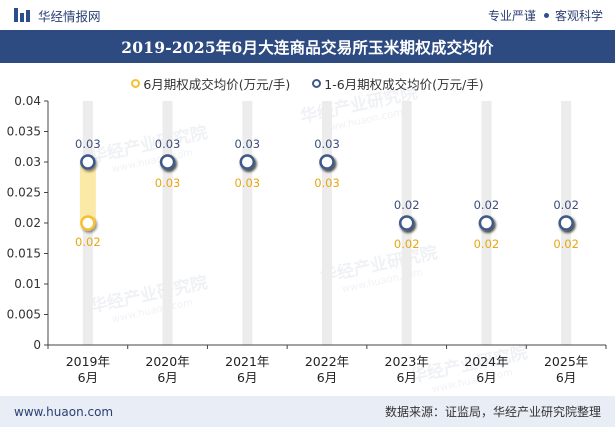  Describe the element at coordinates (404, 84) in the screenshot. I see `legend-label-ytd: 1-6月期权成交均价(万元/手)` at that location.